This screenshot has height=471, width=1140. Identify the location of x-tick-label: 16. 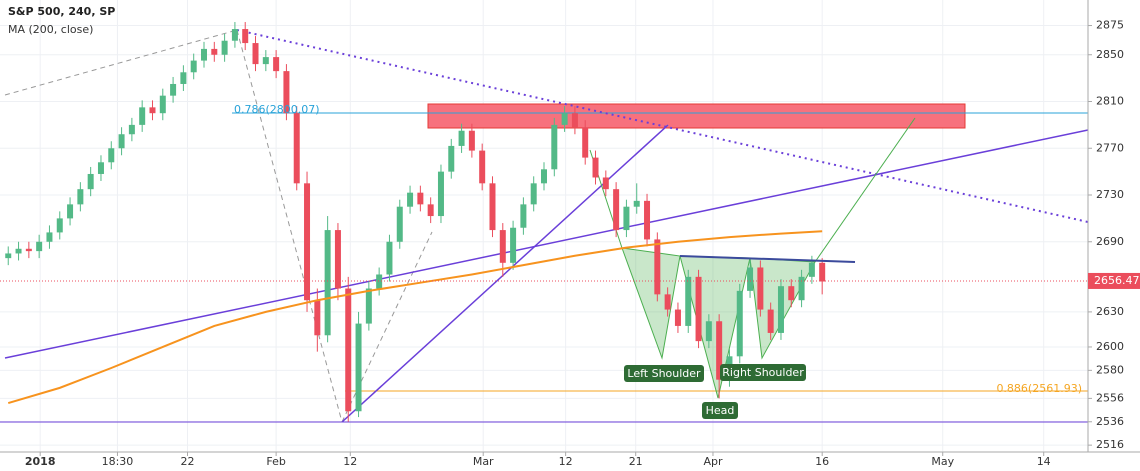
(822, 461).